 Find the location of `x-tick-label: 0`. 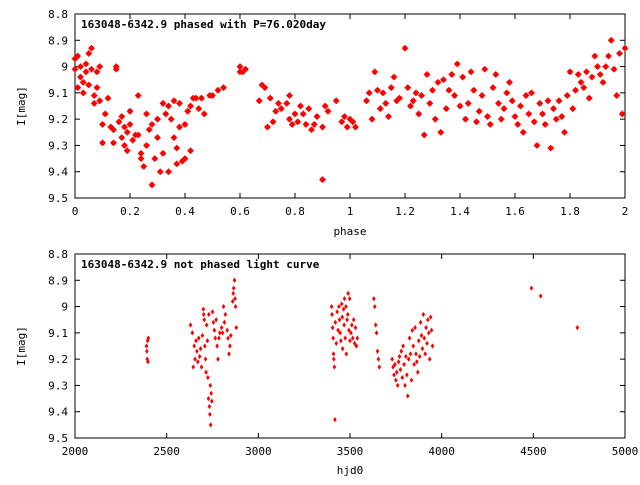

x-tick-label: 0 is located at coordinates (75, 211).